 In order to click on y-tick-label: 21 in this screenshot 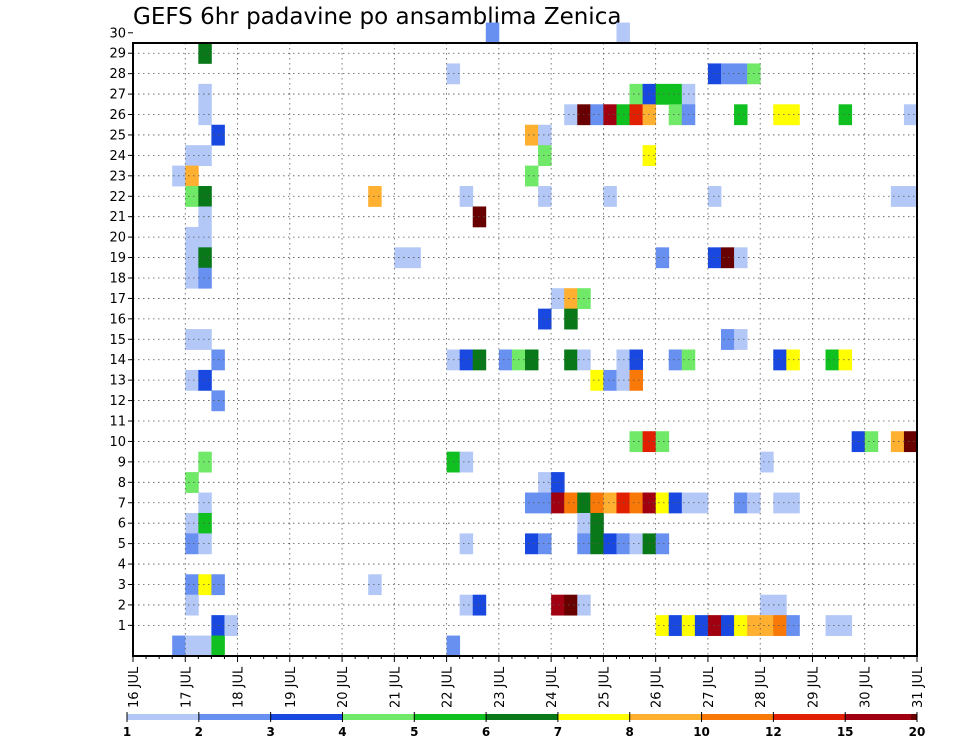, I will do `click(117, 217)`.